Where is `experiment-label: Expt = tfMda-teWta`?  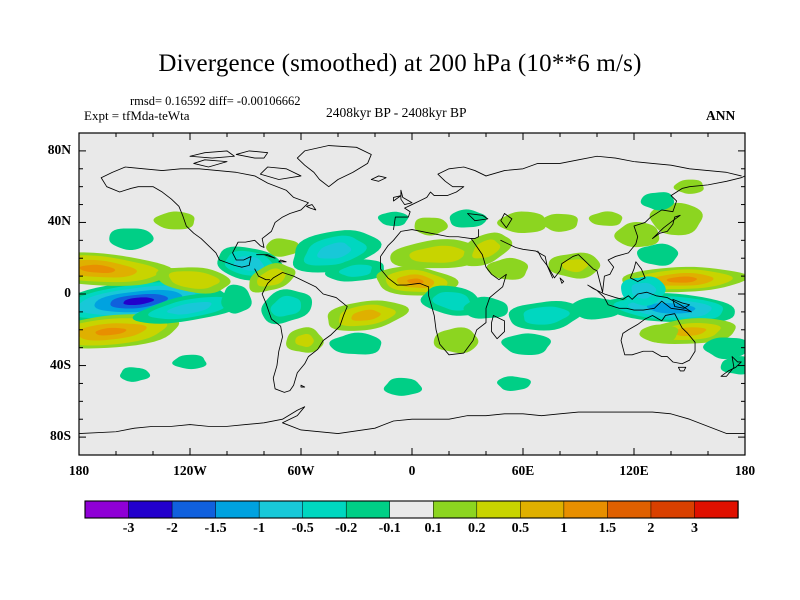 experiment-label: Expt = tfMda-teWta is located at coordinates (137, 115).